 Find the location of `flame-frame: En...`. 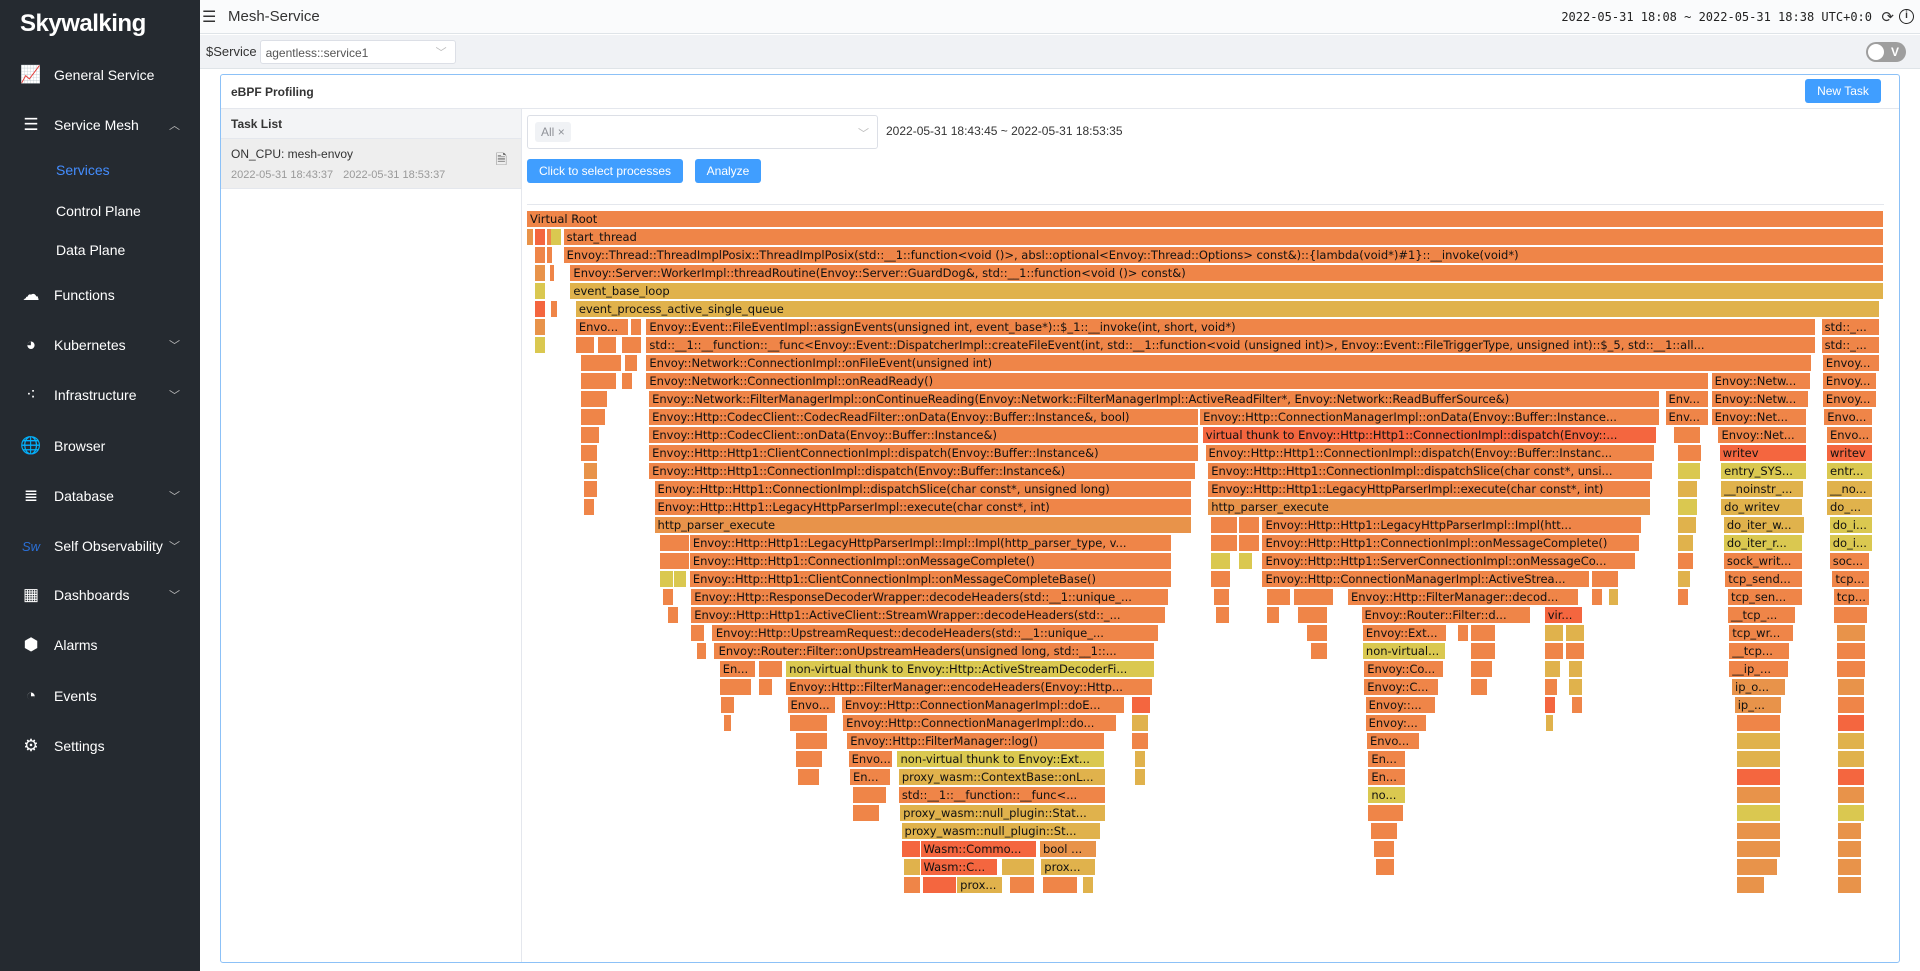

flame-frame: En... is located at coordinates (738, 669).